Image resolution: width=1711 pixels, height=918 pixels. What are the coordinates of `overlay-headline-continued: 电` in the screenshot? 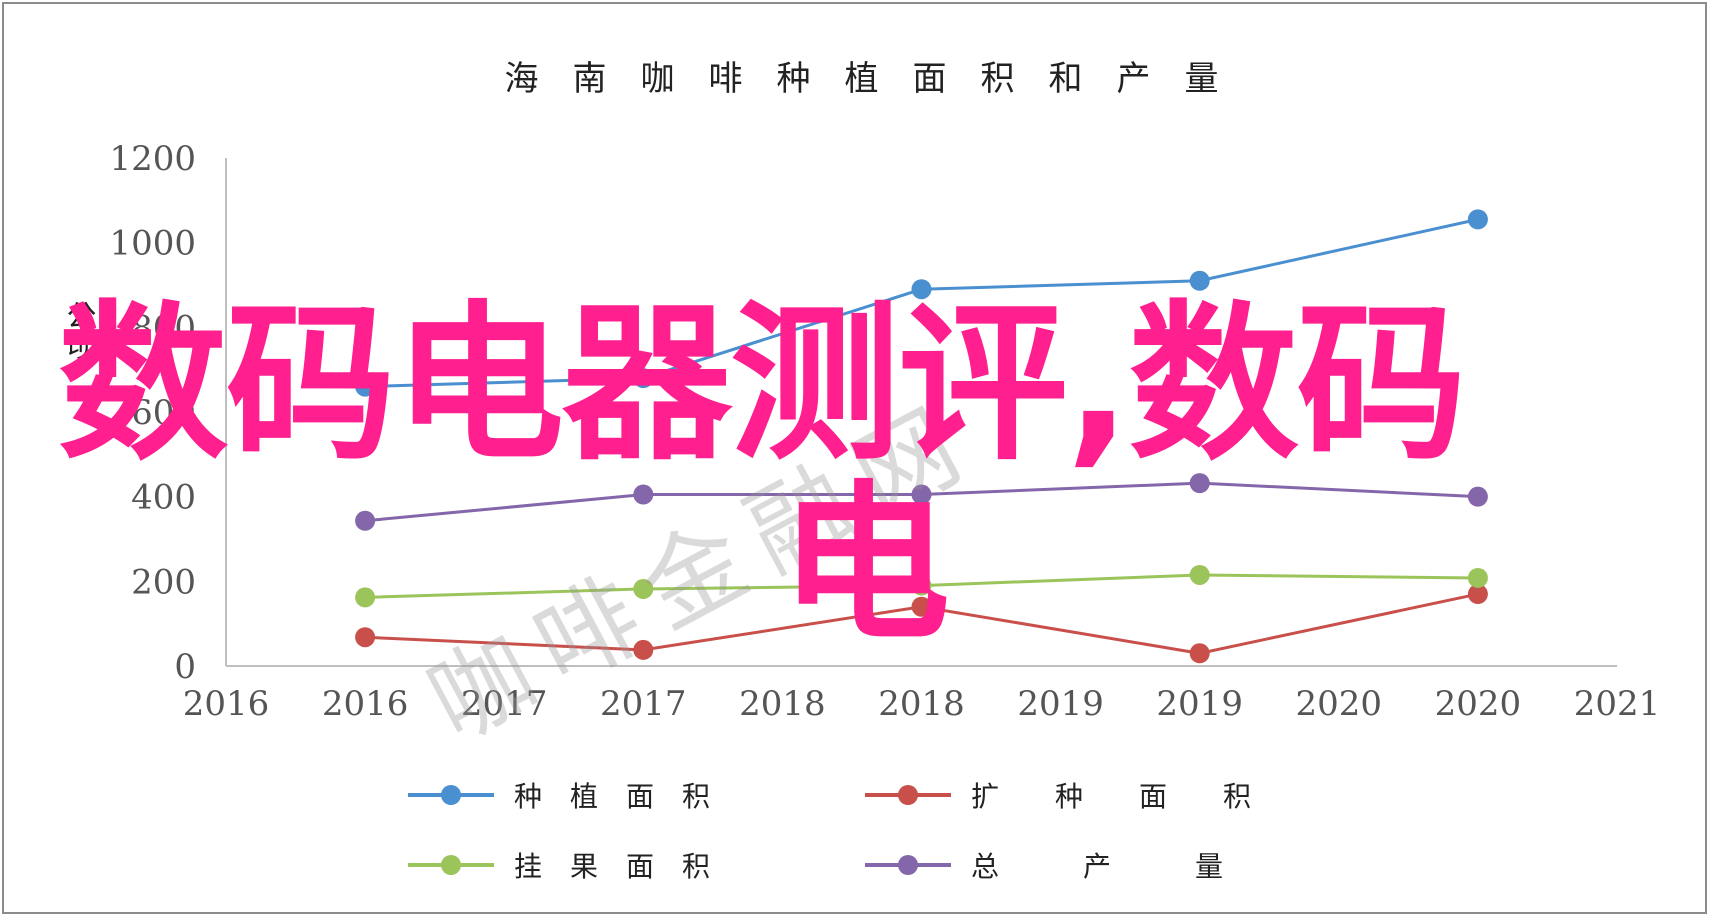 It's located at (865, 565).